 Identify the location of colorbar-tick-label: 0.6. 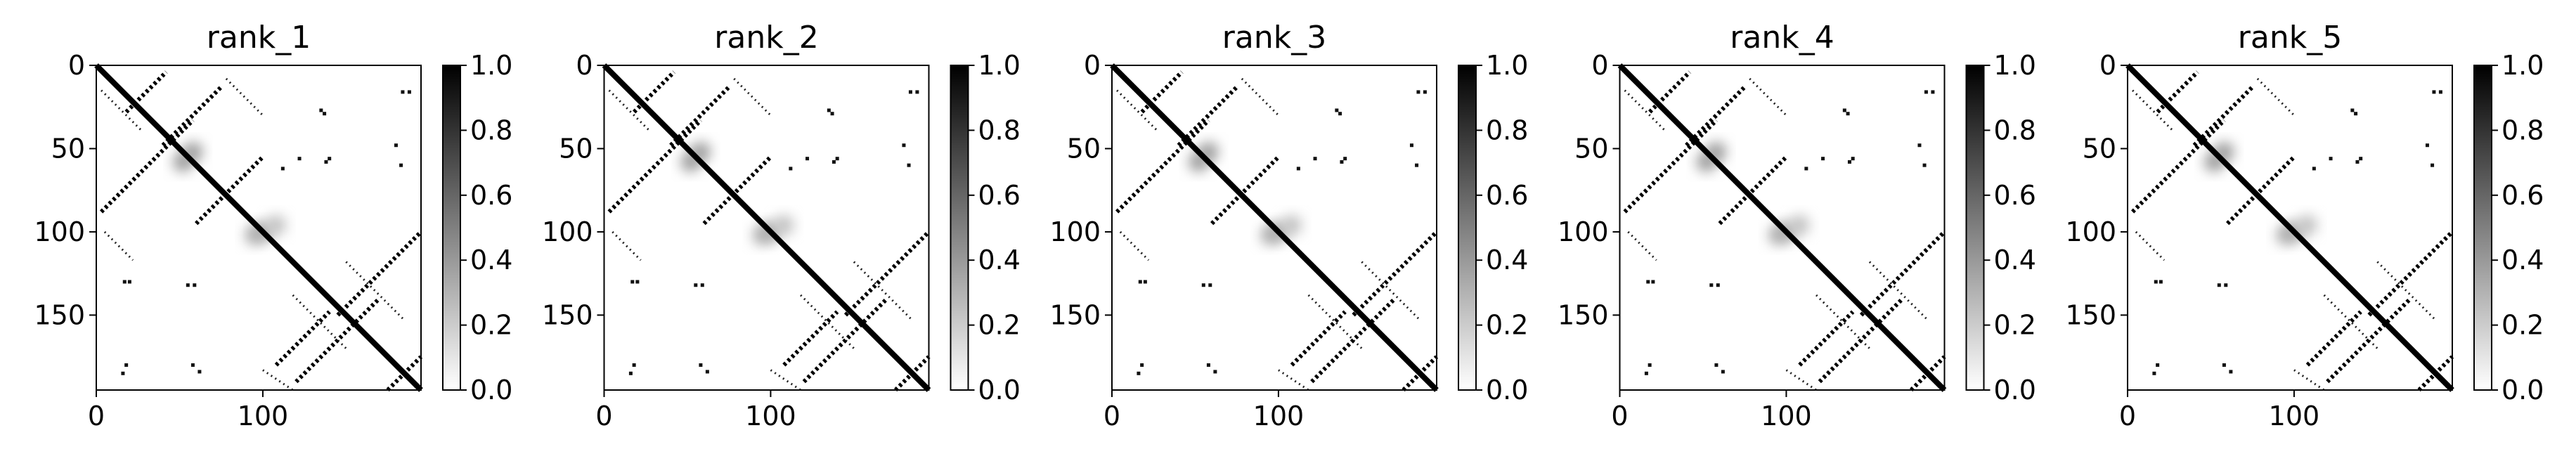
(2015, 196).